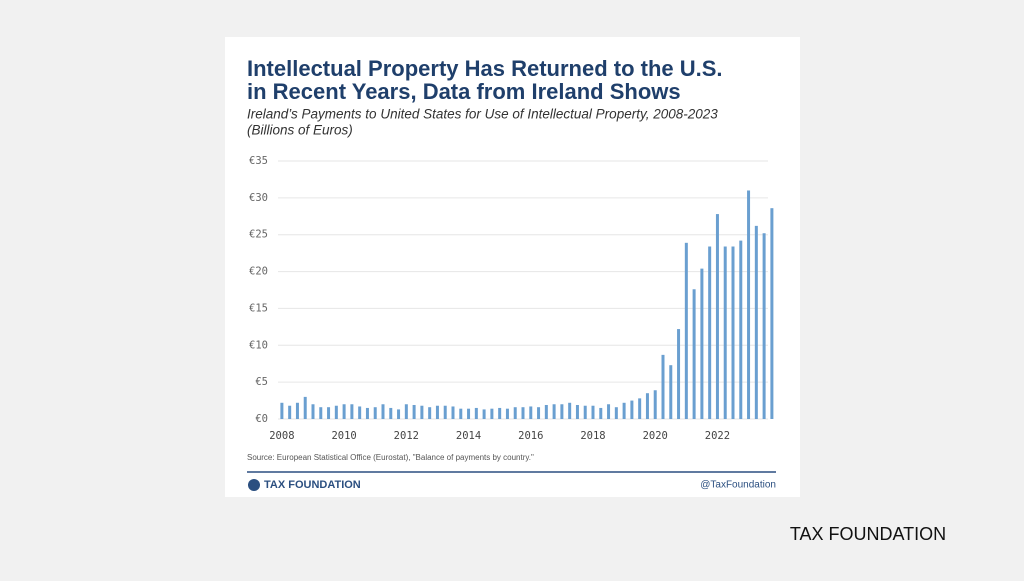 Image resolution: width=1024 pixels, height=581 pixels. Describe the element at coordinates (258, 235) in the screenshot. I see `y-tick-label: €25` at that location.